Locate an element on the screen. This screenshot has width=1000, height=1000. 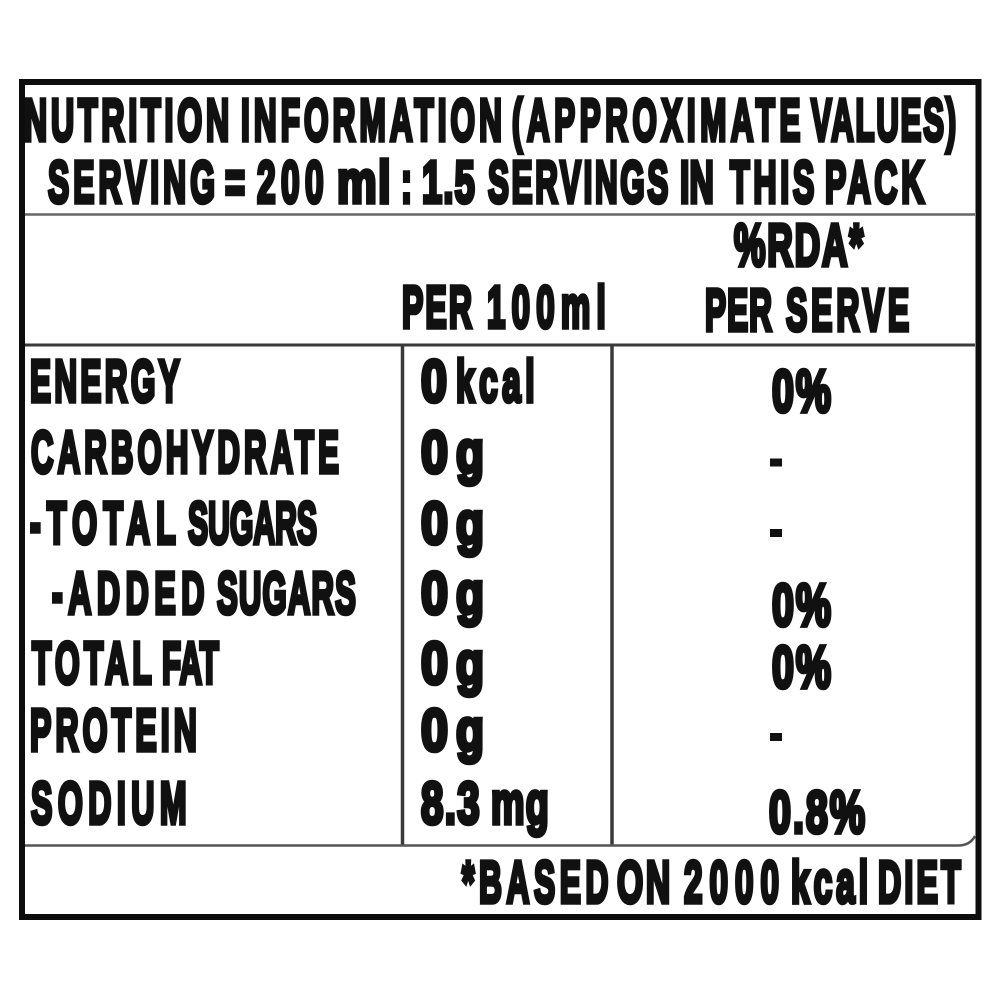
svg-text: SERVINGS is located at coordinates (579, 183).